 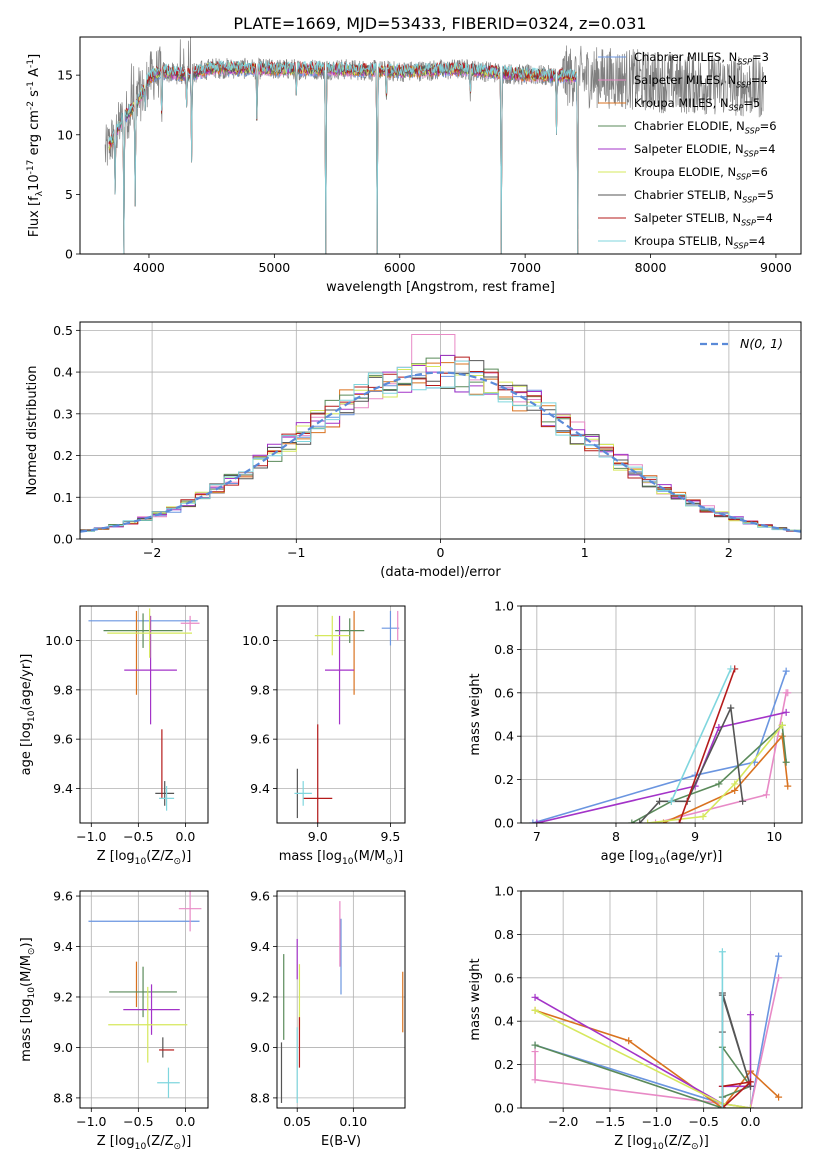 I want to click on x-tick-label: 10, so click(x=774, y=836).